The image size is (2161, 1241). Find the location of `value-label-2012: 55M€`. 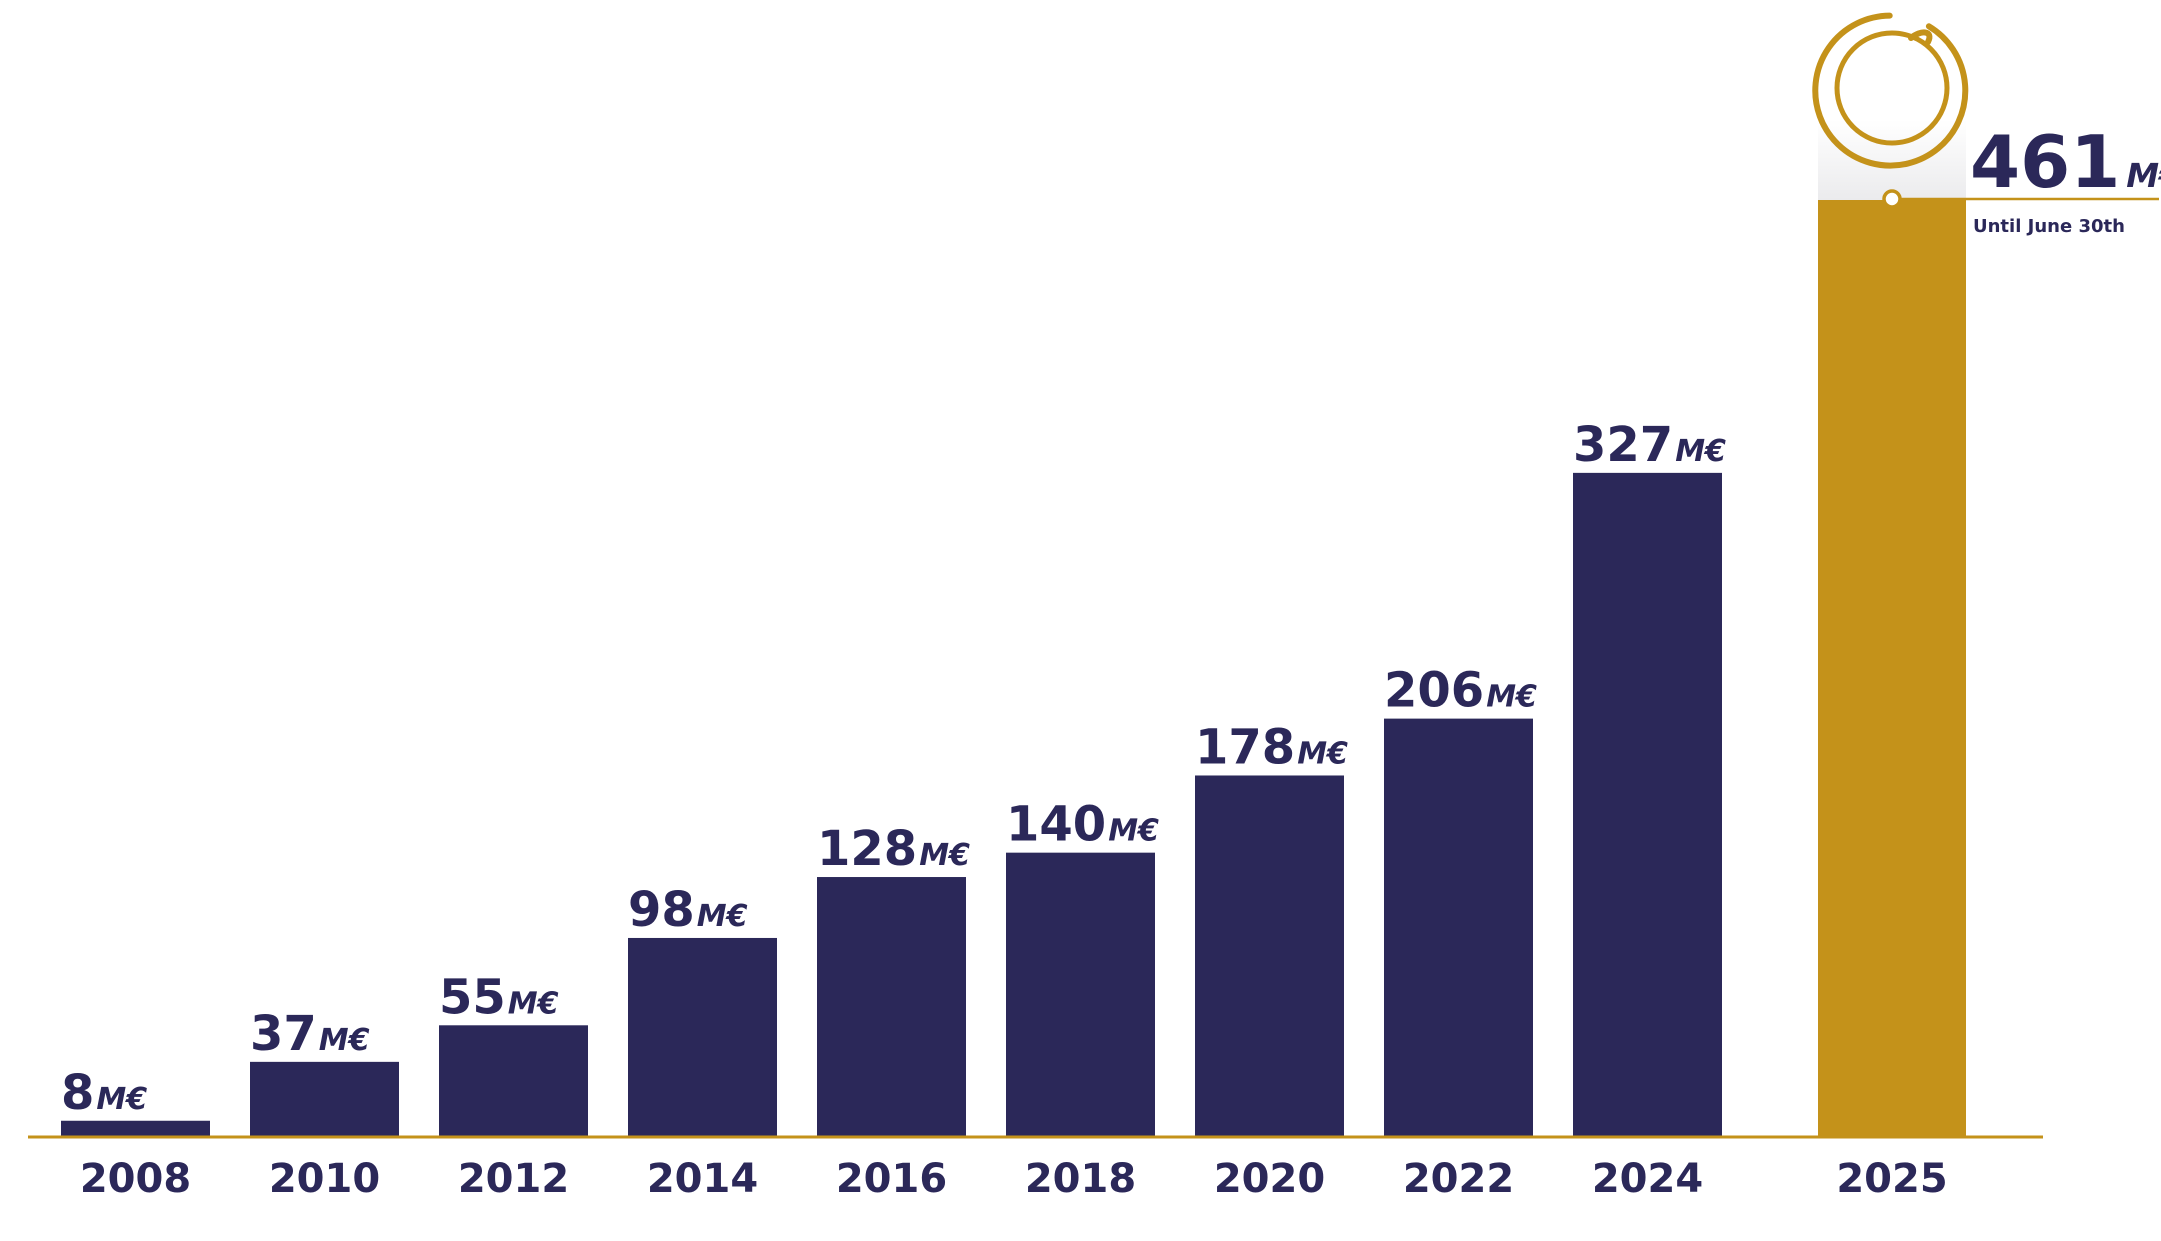

value-label-2012: 55M€ is located at coordinates (499, 997).